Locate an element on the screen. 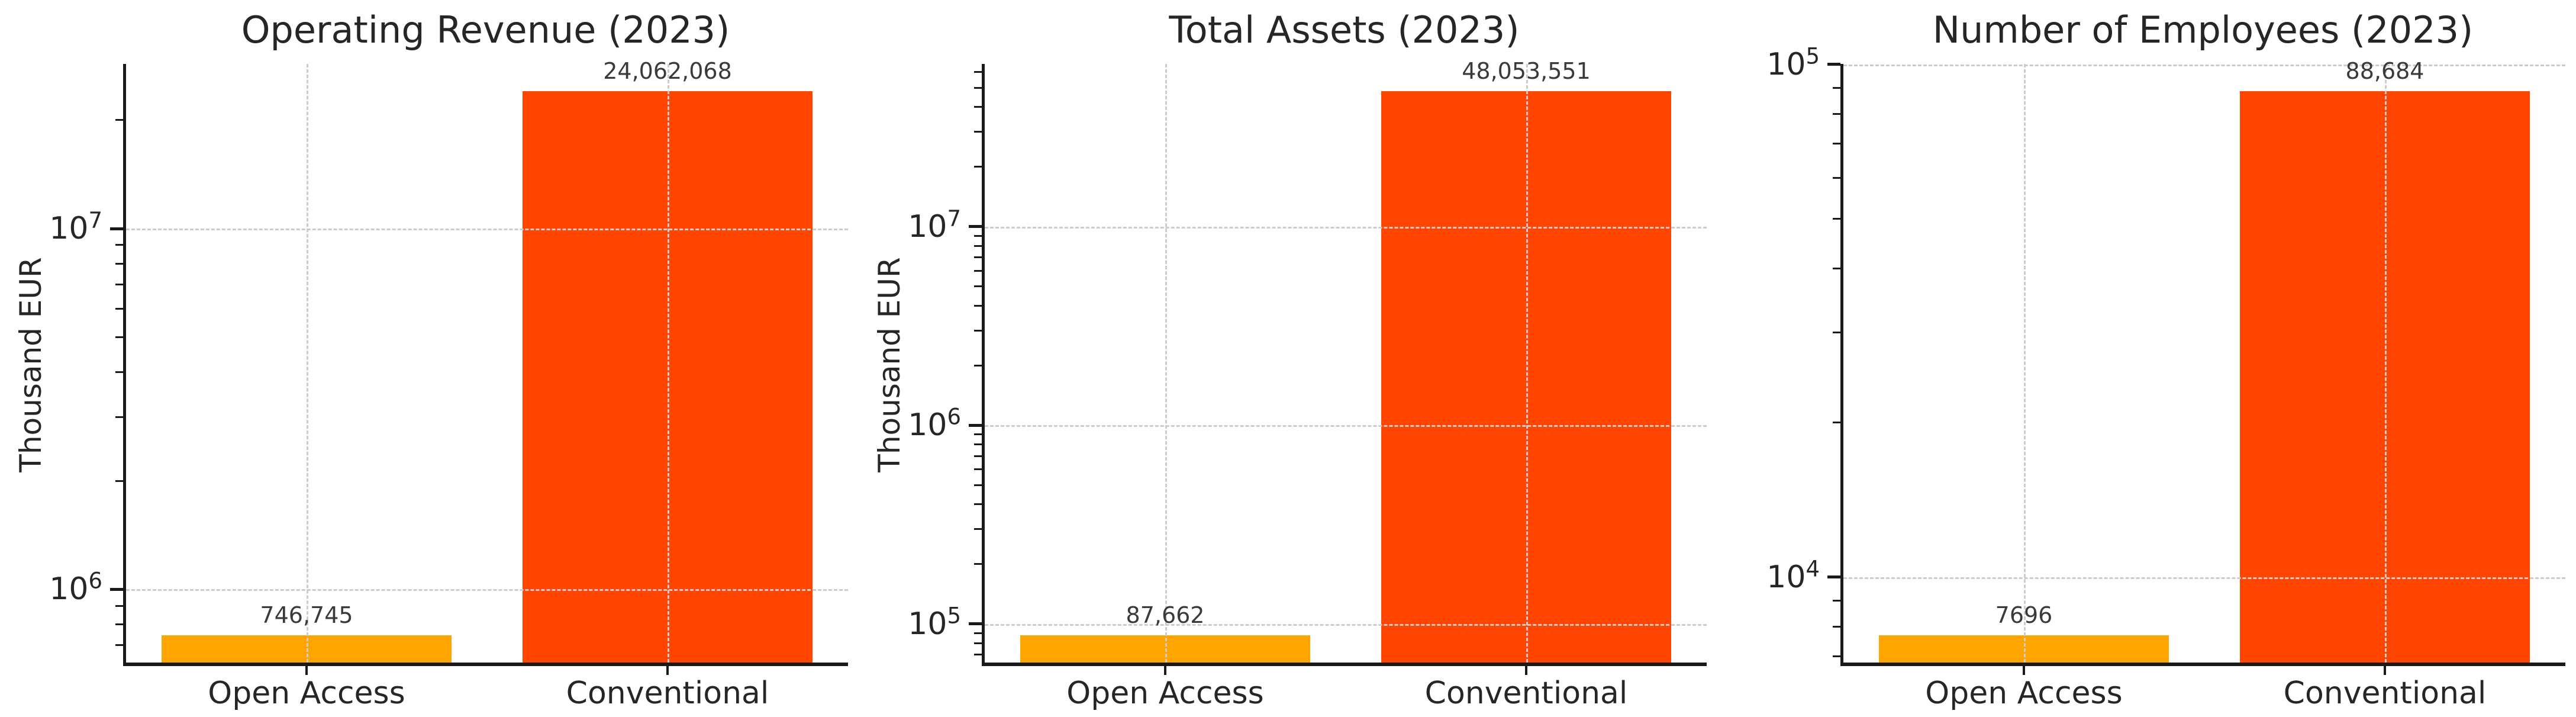 The height and width of the screenshot is (717, 2576). y-axis-tick-label: 104 is located at coordinates (1793, 575).